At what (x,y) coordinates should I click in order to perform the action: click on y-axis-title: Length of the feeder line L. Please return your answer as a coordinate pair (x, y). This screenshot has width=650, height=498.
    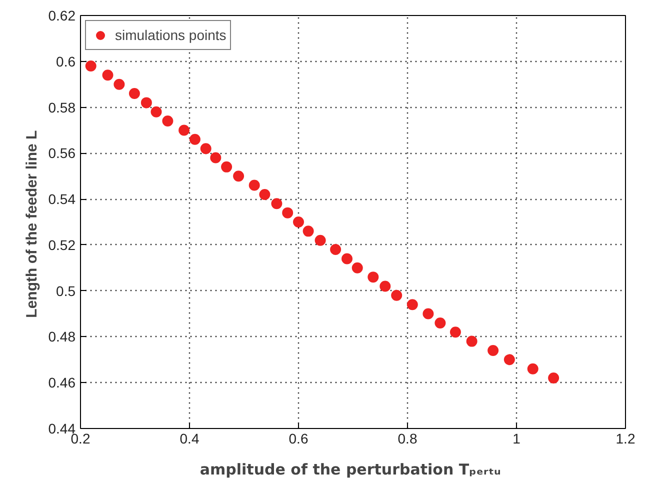
    Looking at the image, I should click on (31, 224).